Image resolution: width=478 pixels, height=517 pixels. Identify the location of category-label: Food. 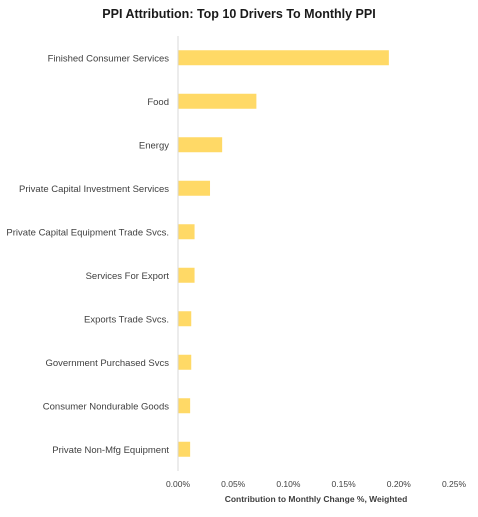
(158, 102).